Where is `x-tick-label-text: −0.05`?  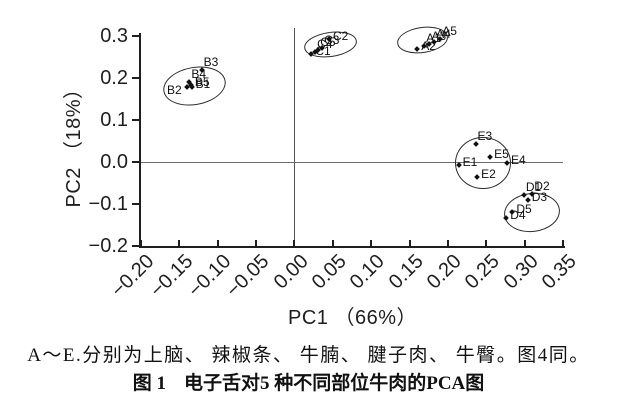
x-tick-label-text: −0.05 is located at coordinates (248, 276).